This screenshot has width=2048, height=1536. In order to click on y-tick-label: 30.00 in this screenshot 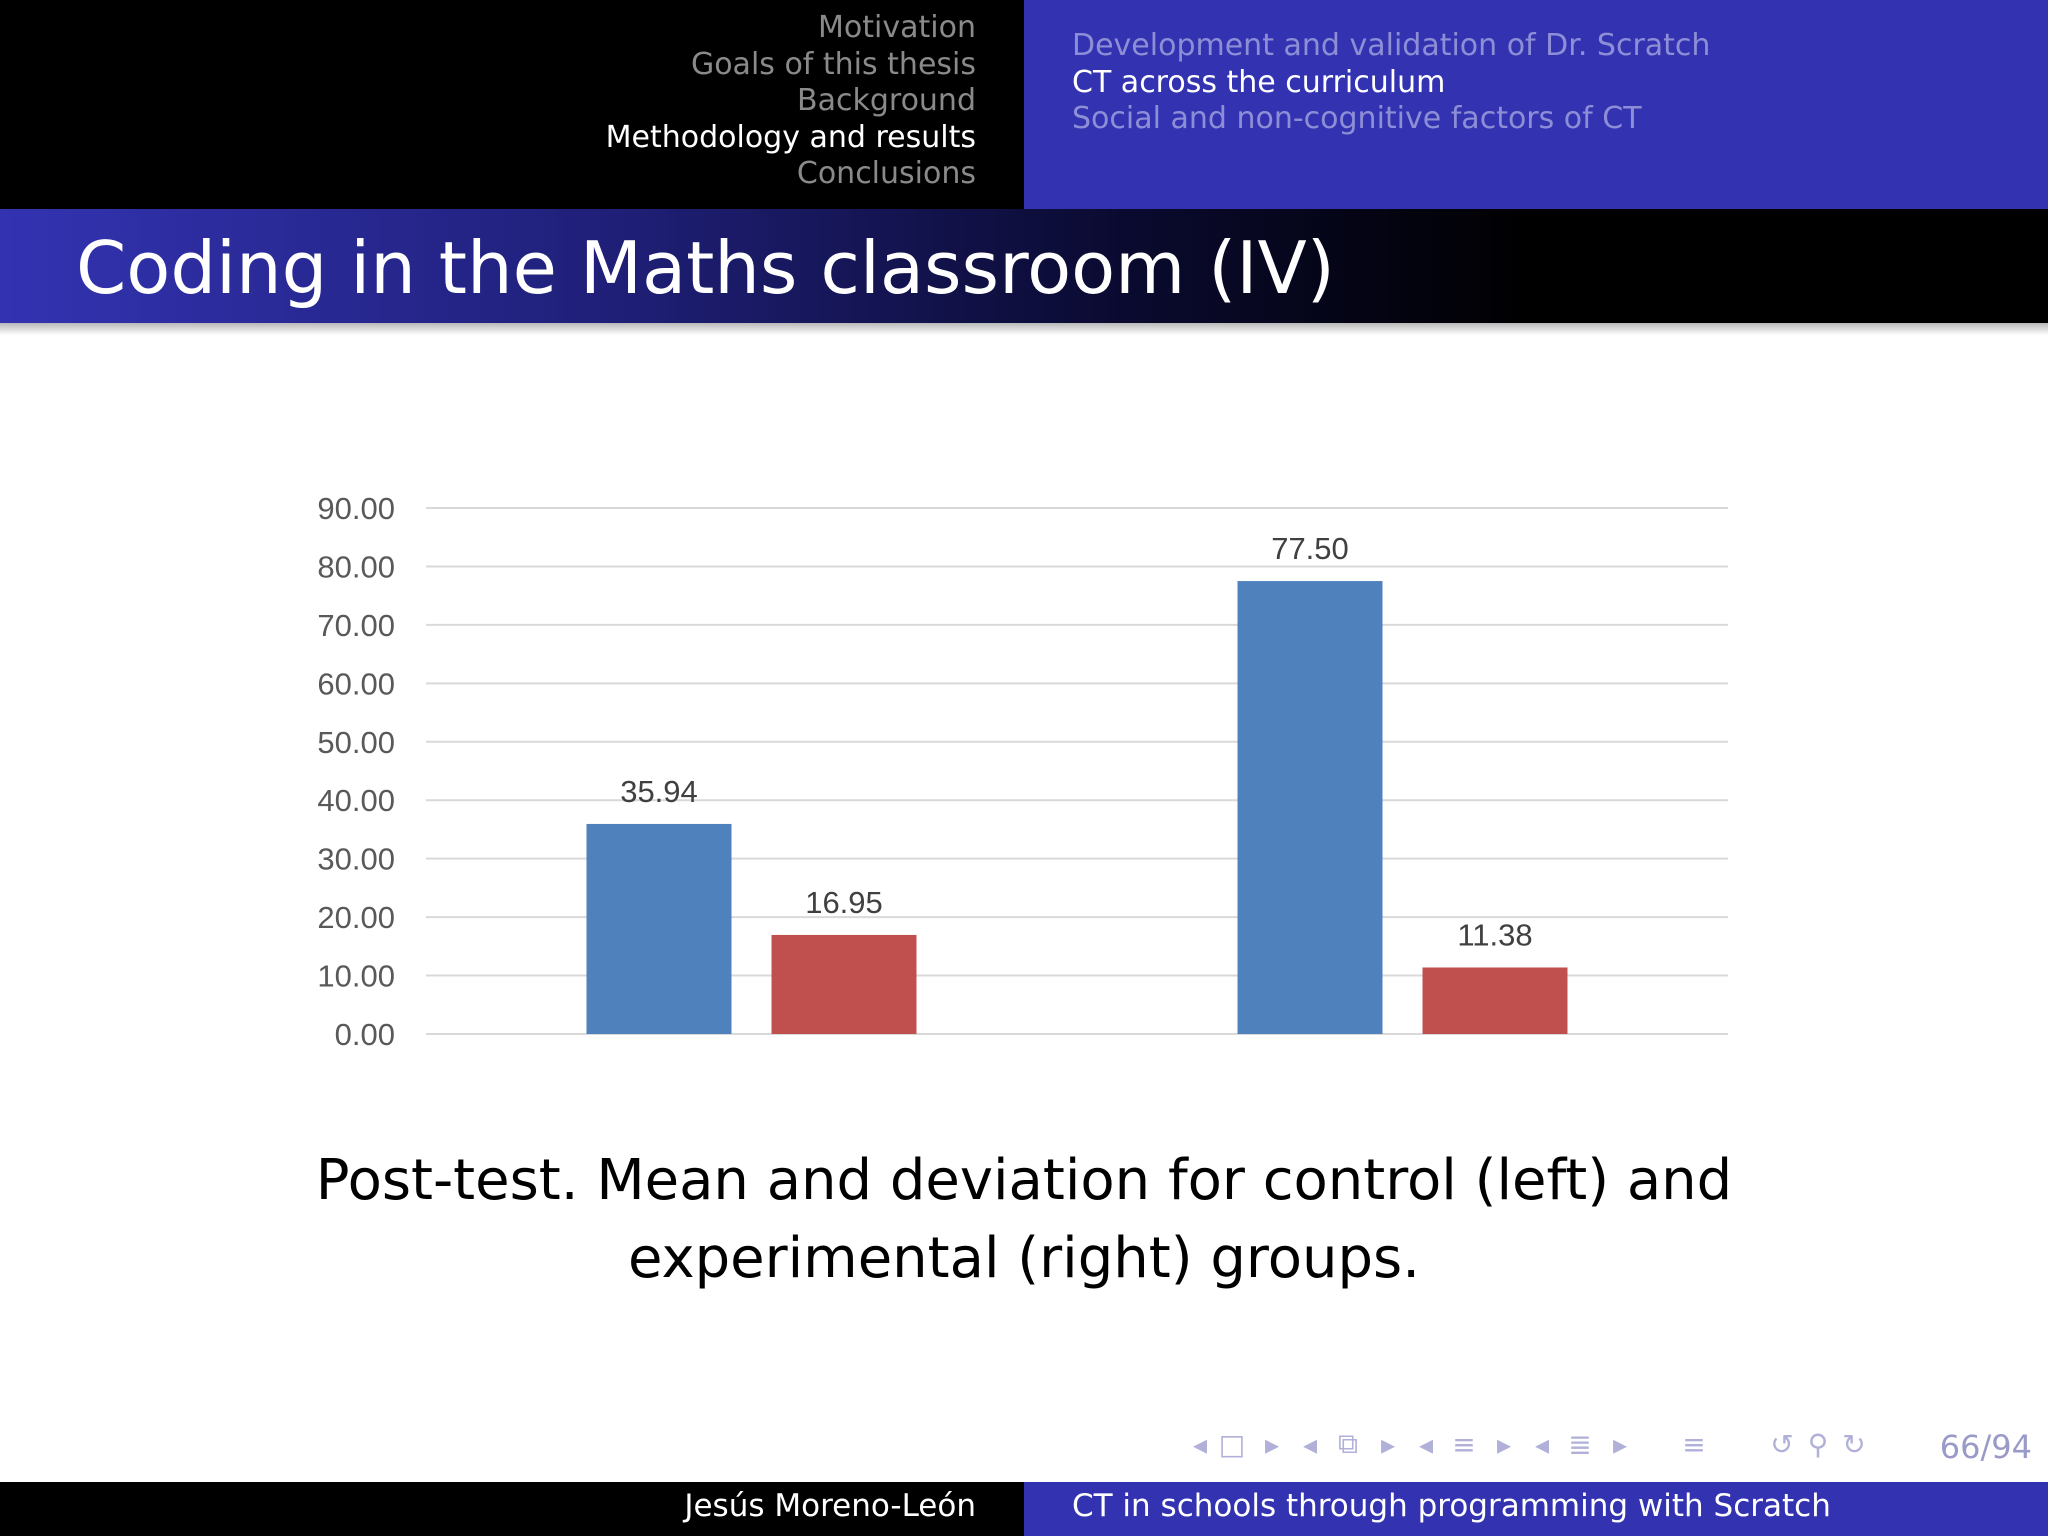, I will do `click(356, 859)`.